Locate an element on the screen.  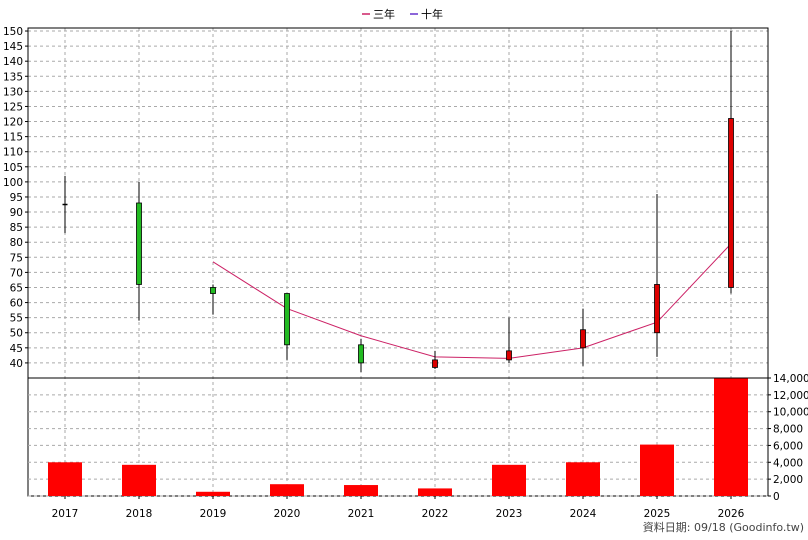
x-tick-label: 2021 is located at coordinates (361, 514).